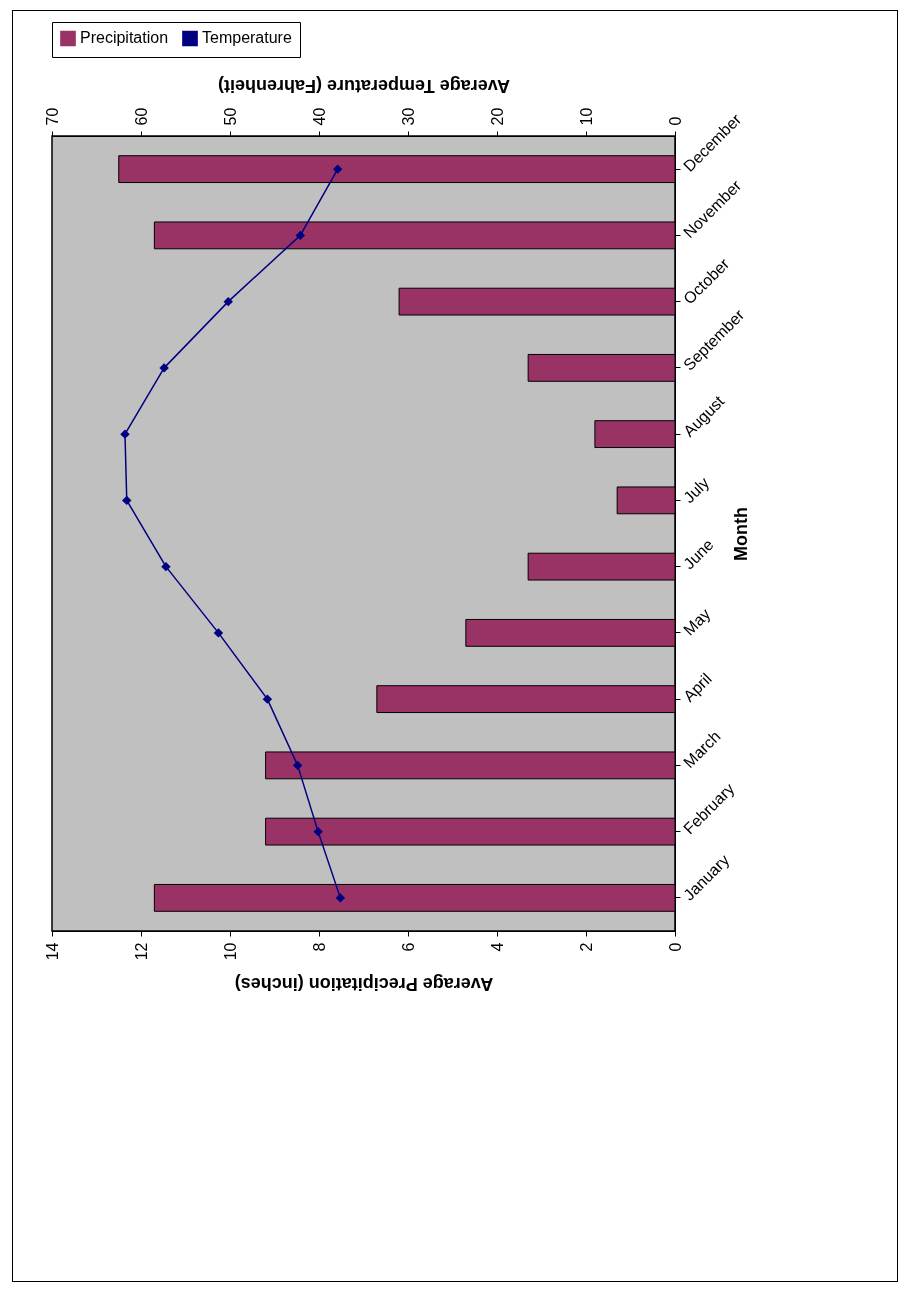 The height and width of the screenshot is (1292, 910). Describe the element at coordinates (497, 116) in the screenshot. I see `x2-tick-label: 20` at that location.